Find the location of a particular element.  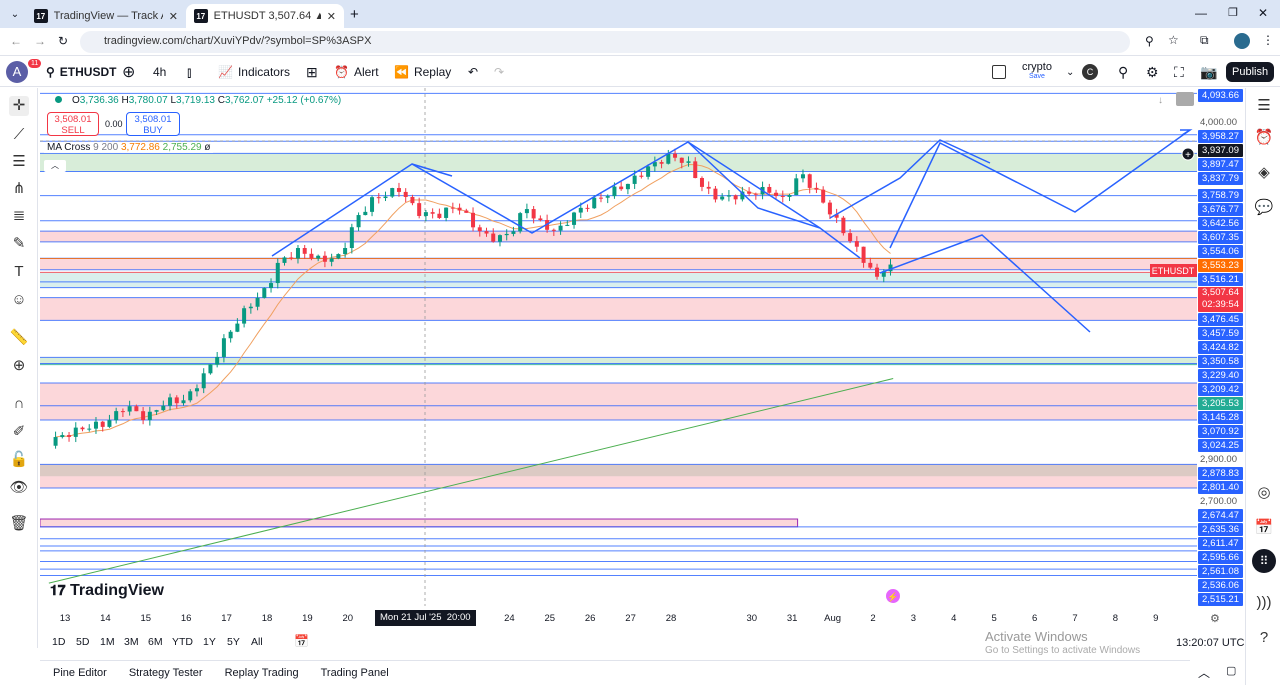

screenshot-camera-icon: 📷 is located at coordinates (1209, 71).